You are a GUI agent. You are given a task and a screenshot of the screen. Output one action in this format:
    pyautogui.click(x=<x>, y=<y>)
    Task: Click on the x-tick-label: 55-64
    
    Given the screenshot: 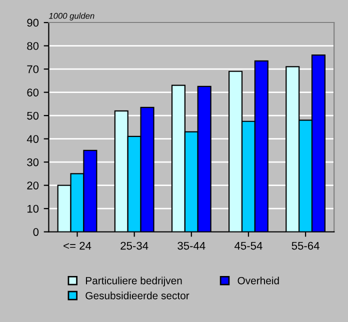 What is the action you would take?
    pyautogui.click(x=306, y=246)
    